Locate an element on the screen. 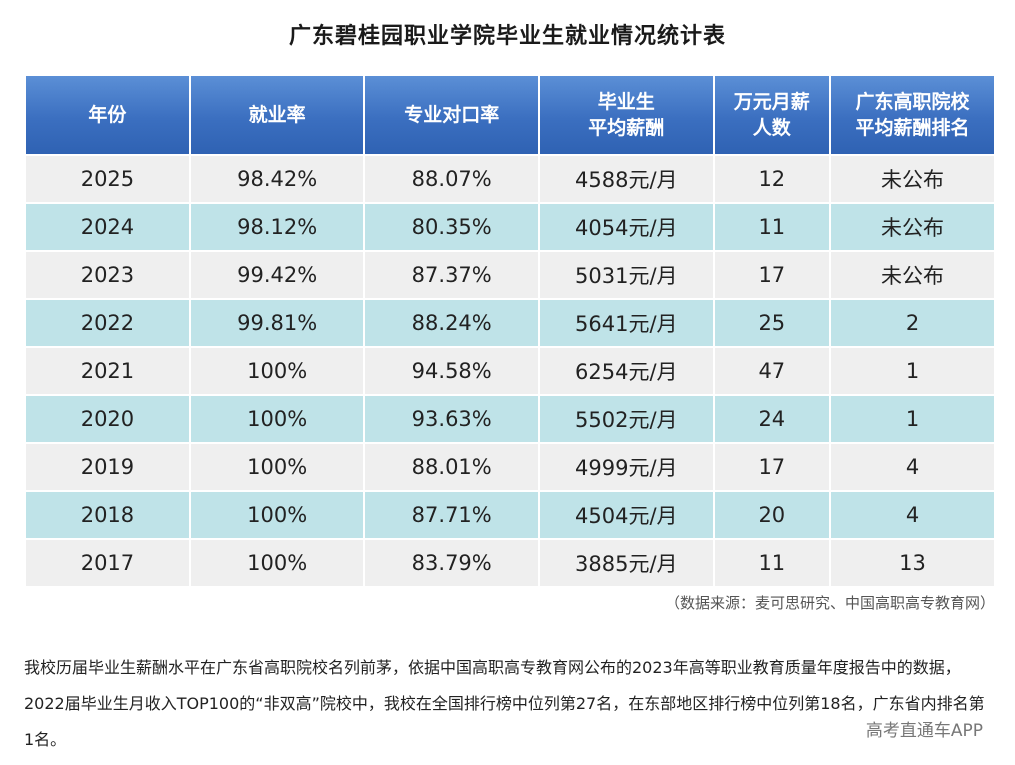 Image resolution: width=1015 pixels, height=765 pixels. cell-year: 2021 is located at coordinates (107, 371).